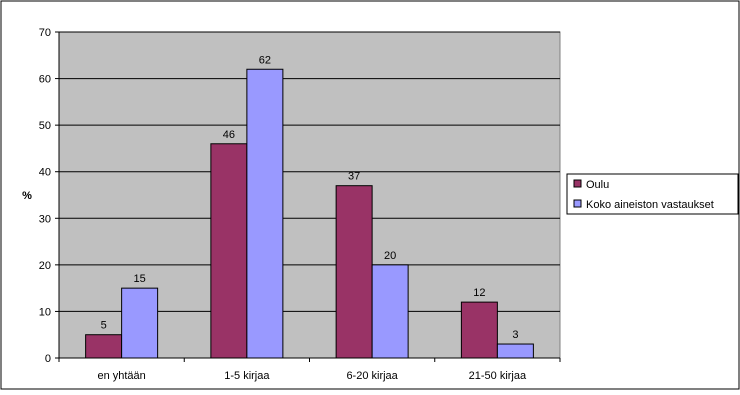 This screenshot has height=395, width=740. I want to click on bar-oulu-6-20-kirjaa, so click(354, 272).